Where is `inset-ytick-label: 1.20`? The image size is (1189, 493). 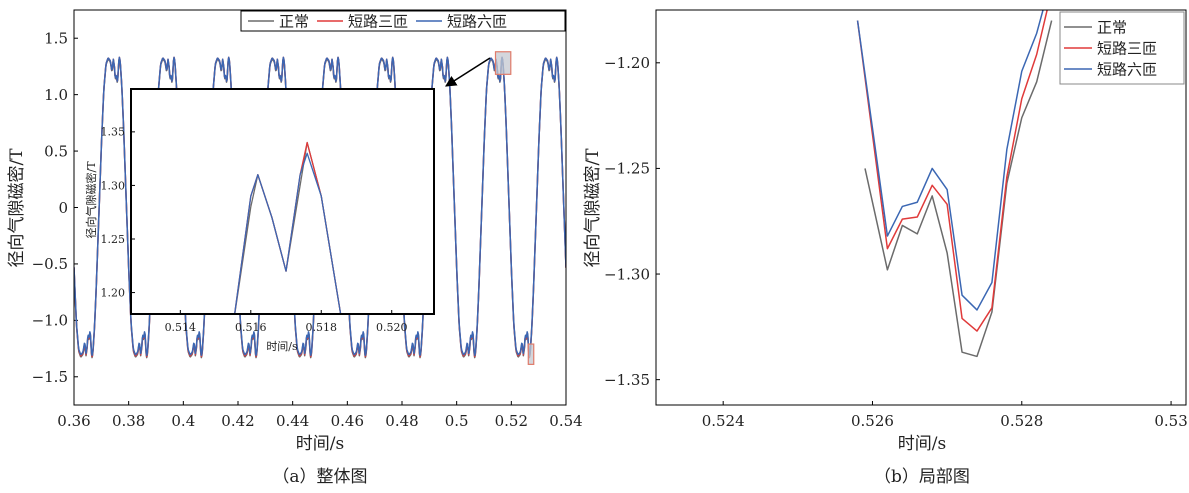 inset-ytick-label: 1.20 is located at coordinates (113, 292).